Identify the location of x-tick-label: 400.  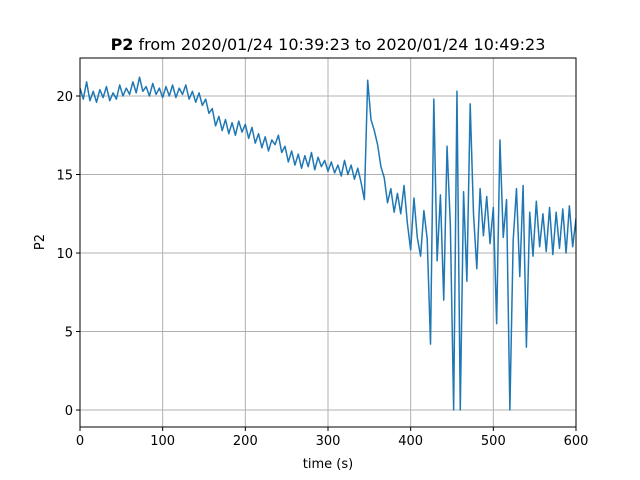
(410, 441).